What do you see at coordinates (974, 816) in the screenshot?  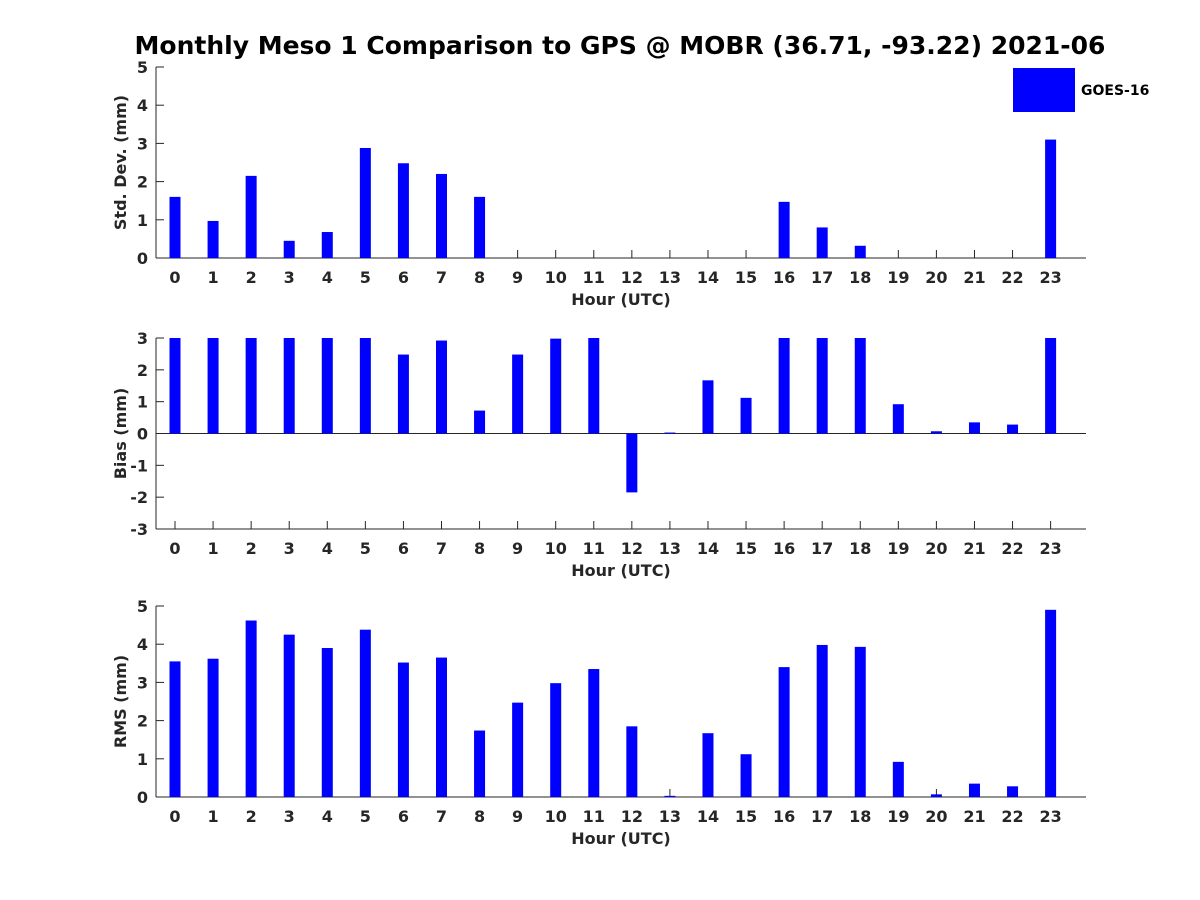 I see `x-tick-label: 21` at bounding box center [974, 816].